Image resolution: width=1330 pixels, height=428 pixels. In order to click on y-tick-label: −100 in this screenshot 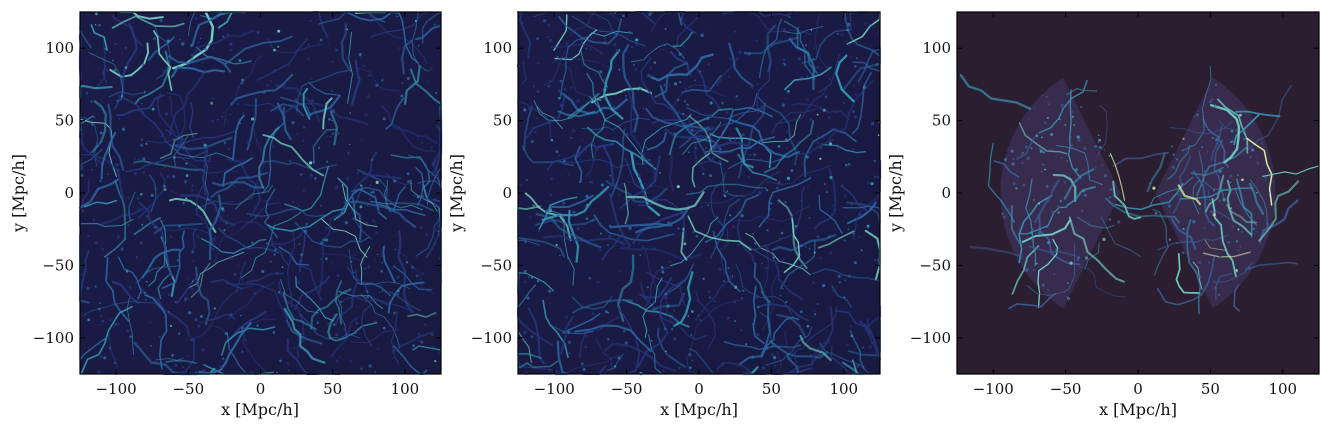, I will do `click(53, 338)`.